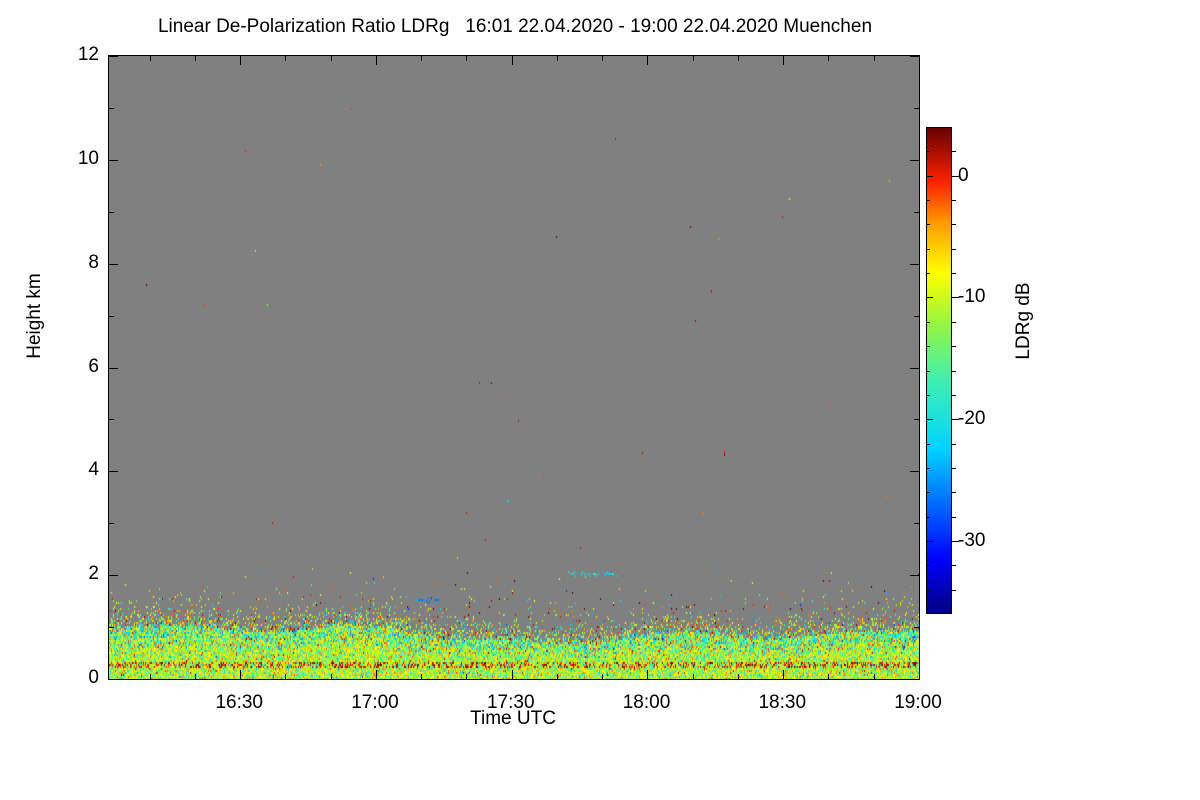 The height and width of the screenshot is (800, 1200). Describe the element at coordinates (93, 677) in the screenshot. I see `y-axis-tick-label: 0` at that location.